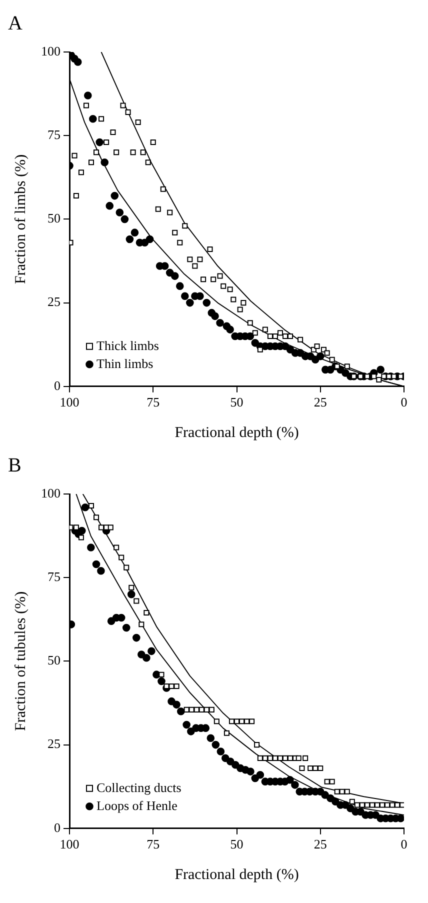  I want to click on legend-label: Thick limbs, so click(127, 345).